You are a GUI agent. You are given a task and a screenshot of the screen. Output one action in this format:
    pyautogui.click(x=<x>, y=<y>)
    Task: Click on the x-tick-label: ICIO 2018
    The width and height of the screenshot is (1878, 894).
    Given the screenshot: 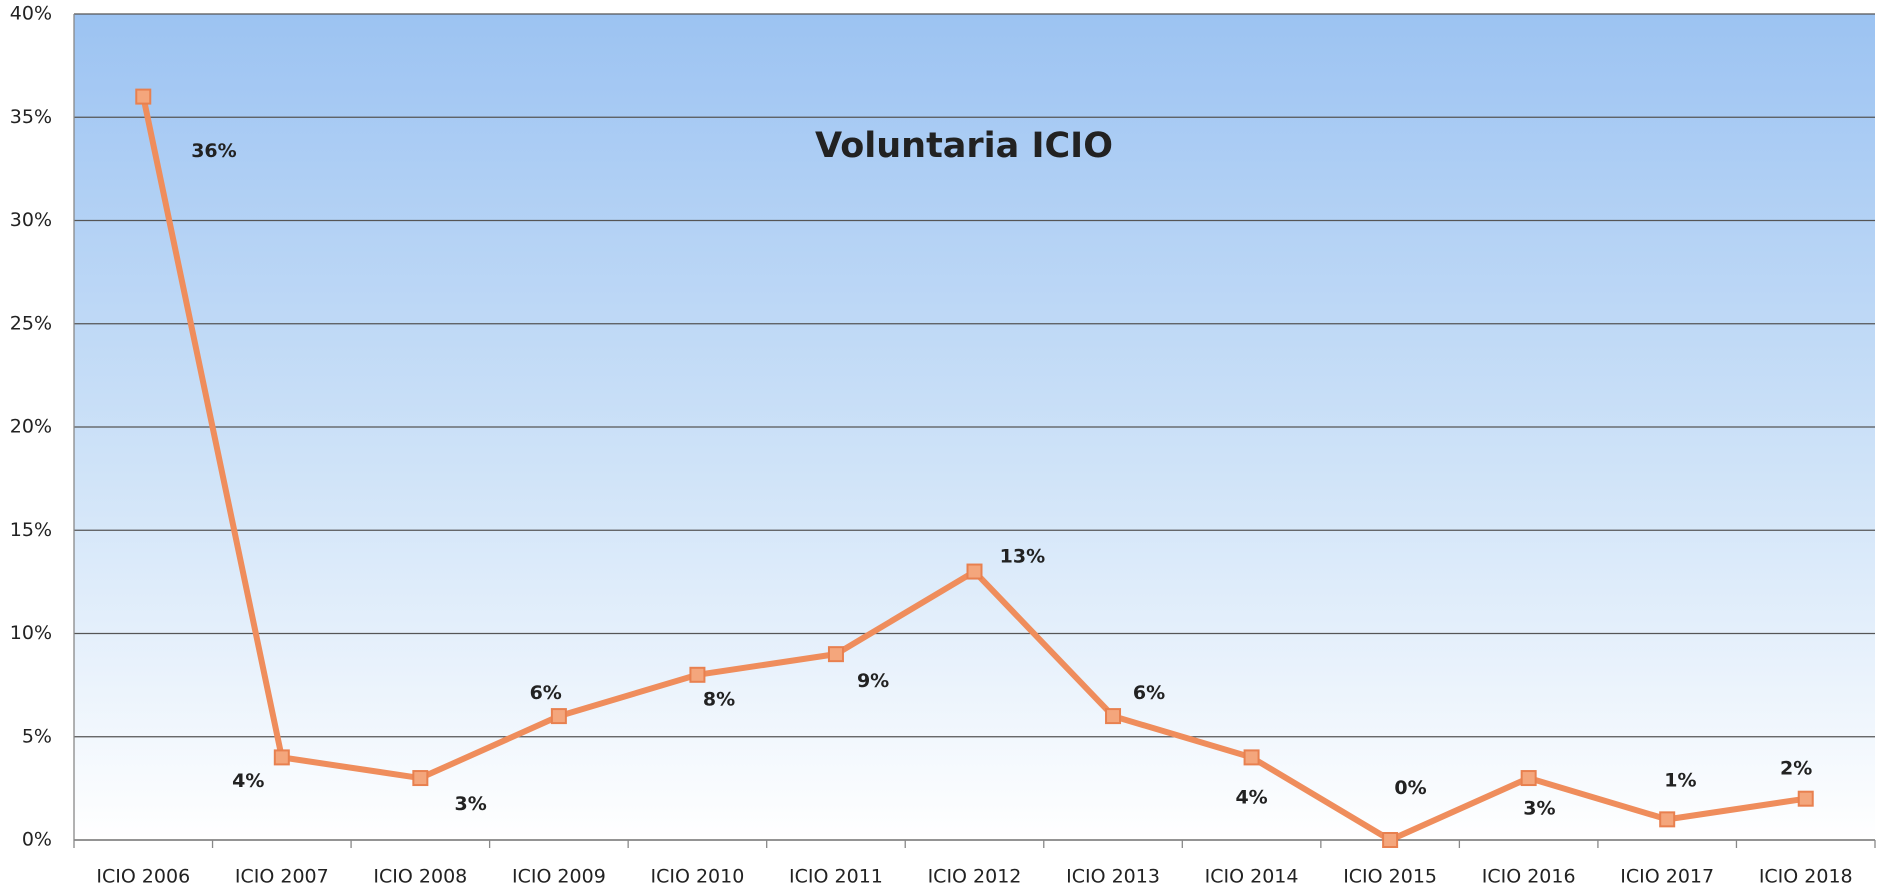 What is the action you would take?
    pyautogui.click(x=1806, y=877)
    